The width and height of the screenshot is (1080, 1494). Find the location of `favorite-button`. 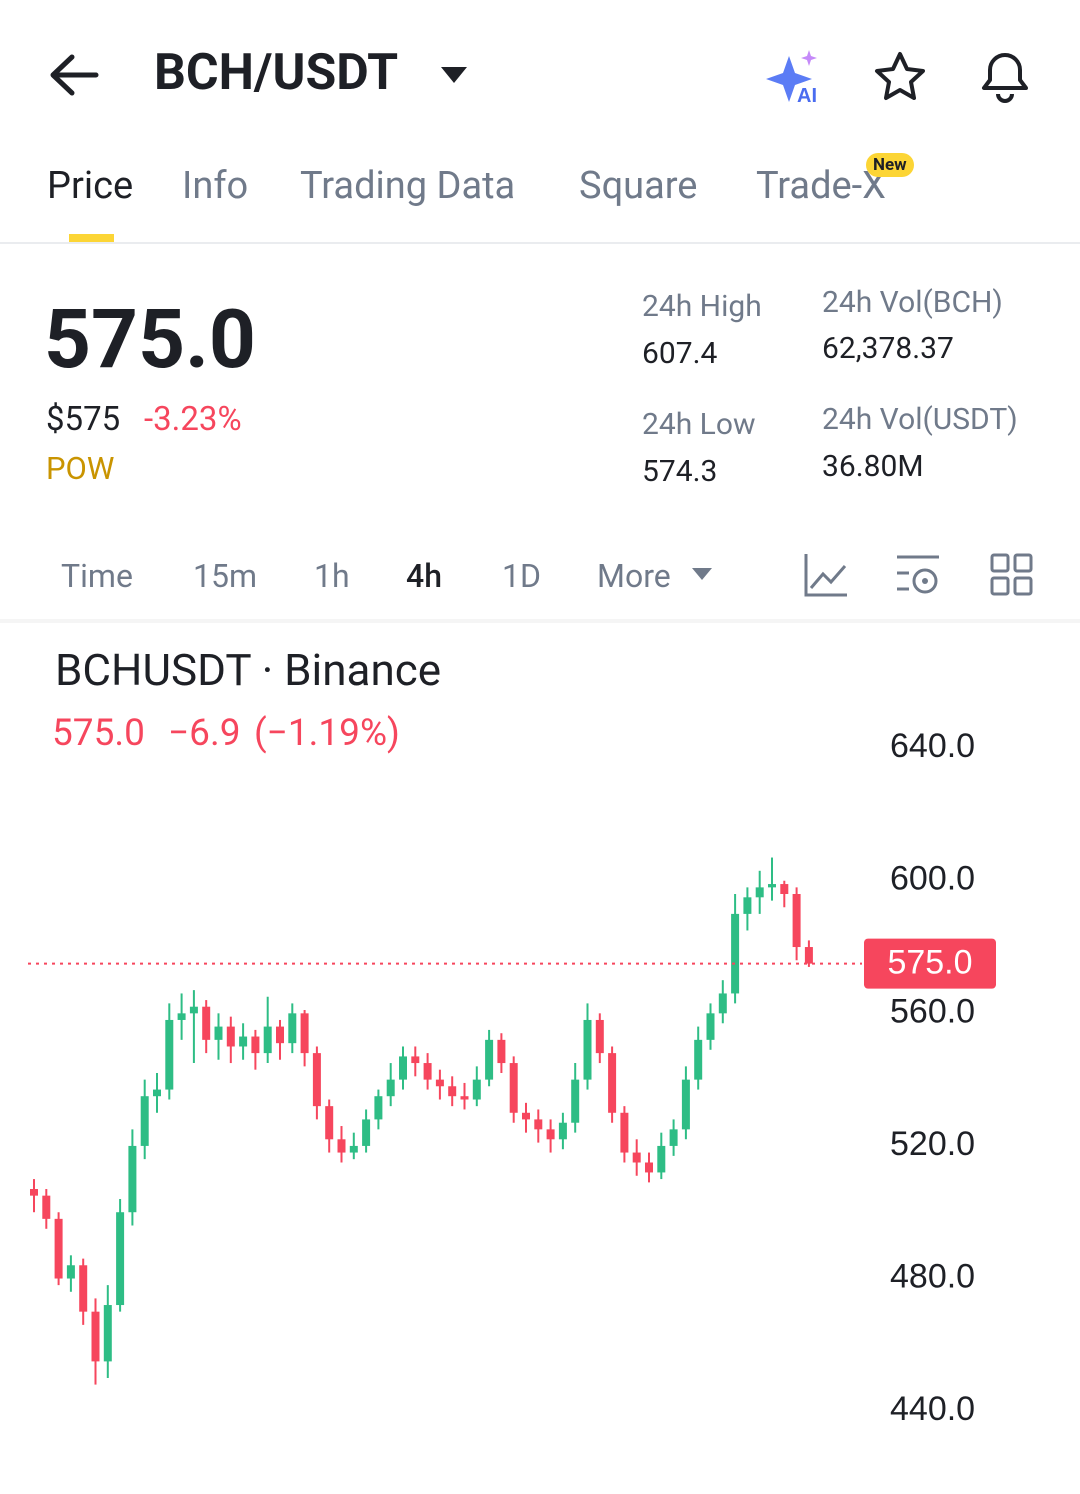

favorite-button is located at coordinates (900, 76).